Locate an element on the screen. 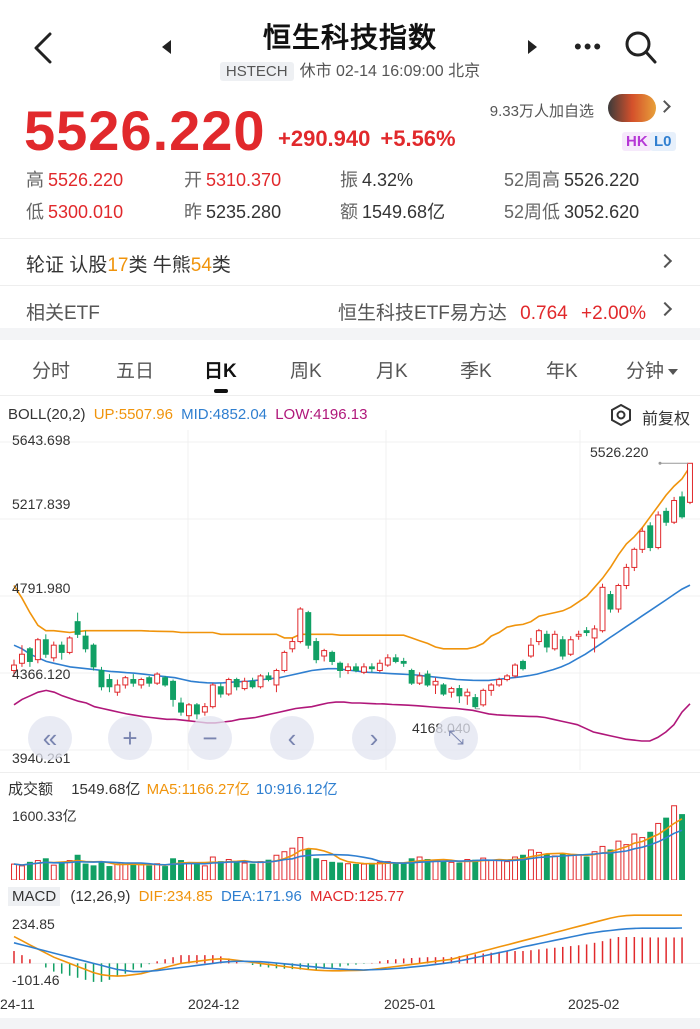 The height and width of the screenshot is (1029, 700). warrants-row: 轮证 认股17类 牛熊54类 is located at coordinates (128, 263).